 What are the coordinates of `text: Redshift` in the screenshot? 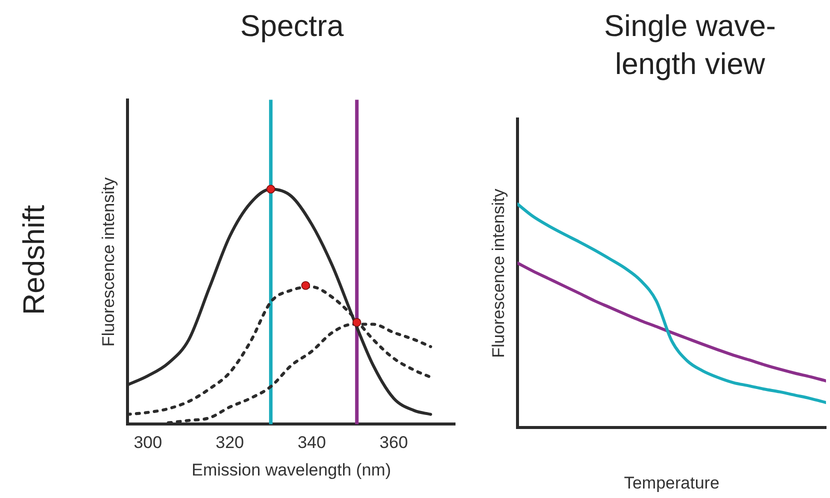 It's located at (34, 261).